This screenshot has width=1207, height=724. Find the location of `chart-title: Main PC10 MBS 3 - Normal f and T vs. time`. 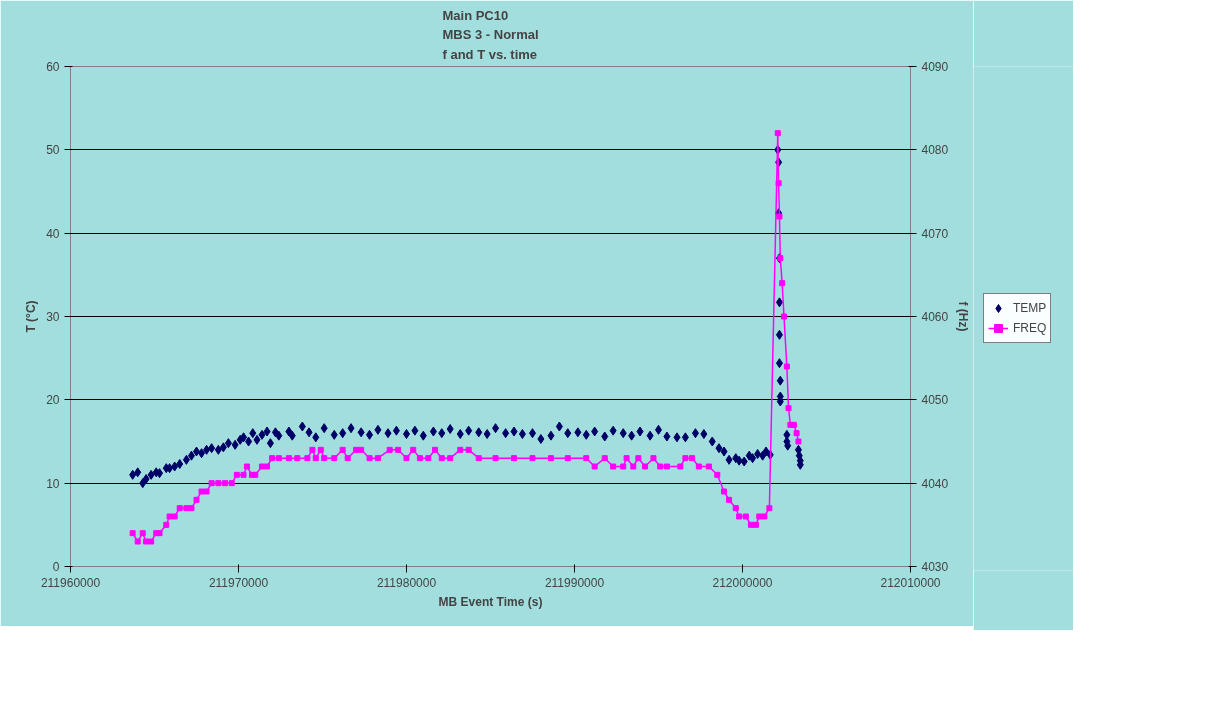

chart-title: Main PC10 MBS 3 - Normal f and T vs. time is located at coordinates (490, 34).